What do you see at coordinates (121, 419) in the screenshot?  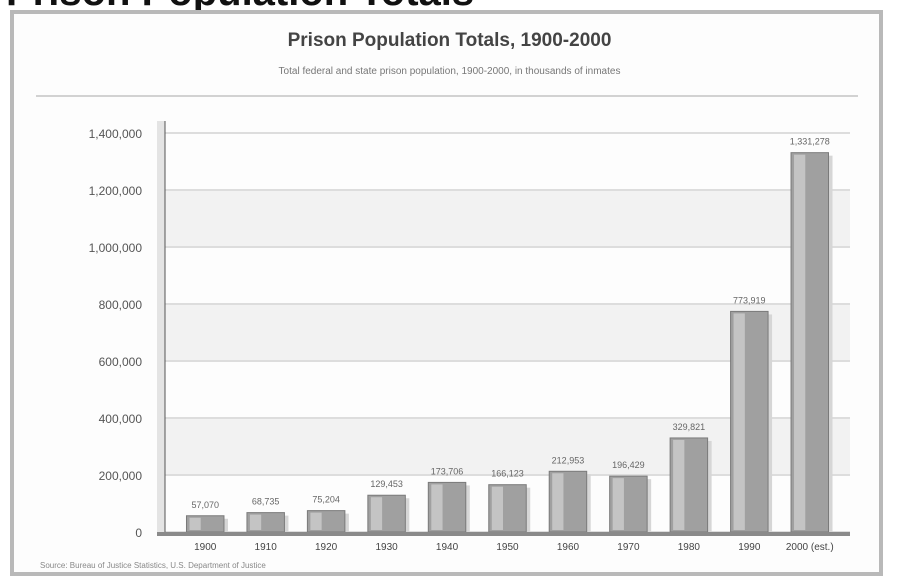 I see `y-tick-label: 400,000` at bounding box center [121, 419].